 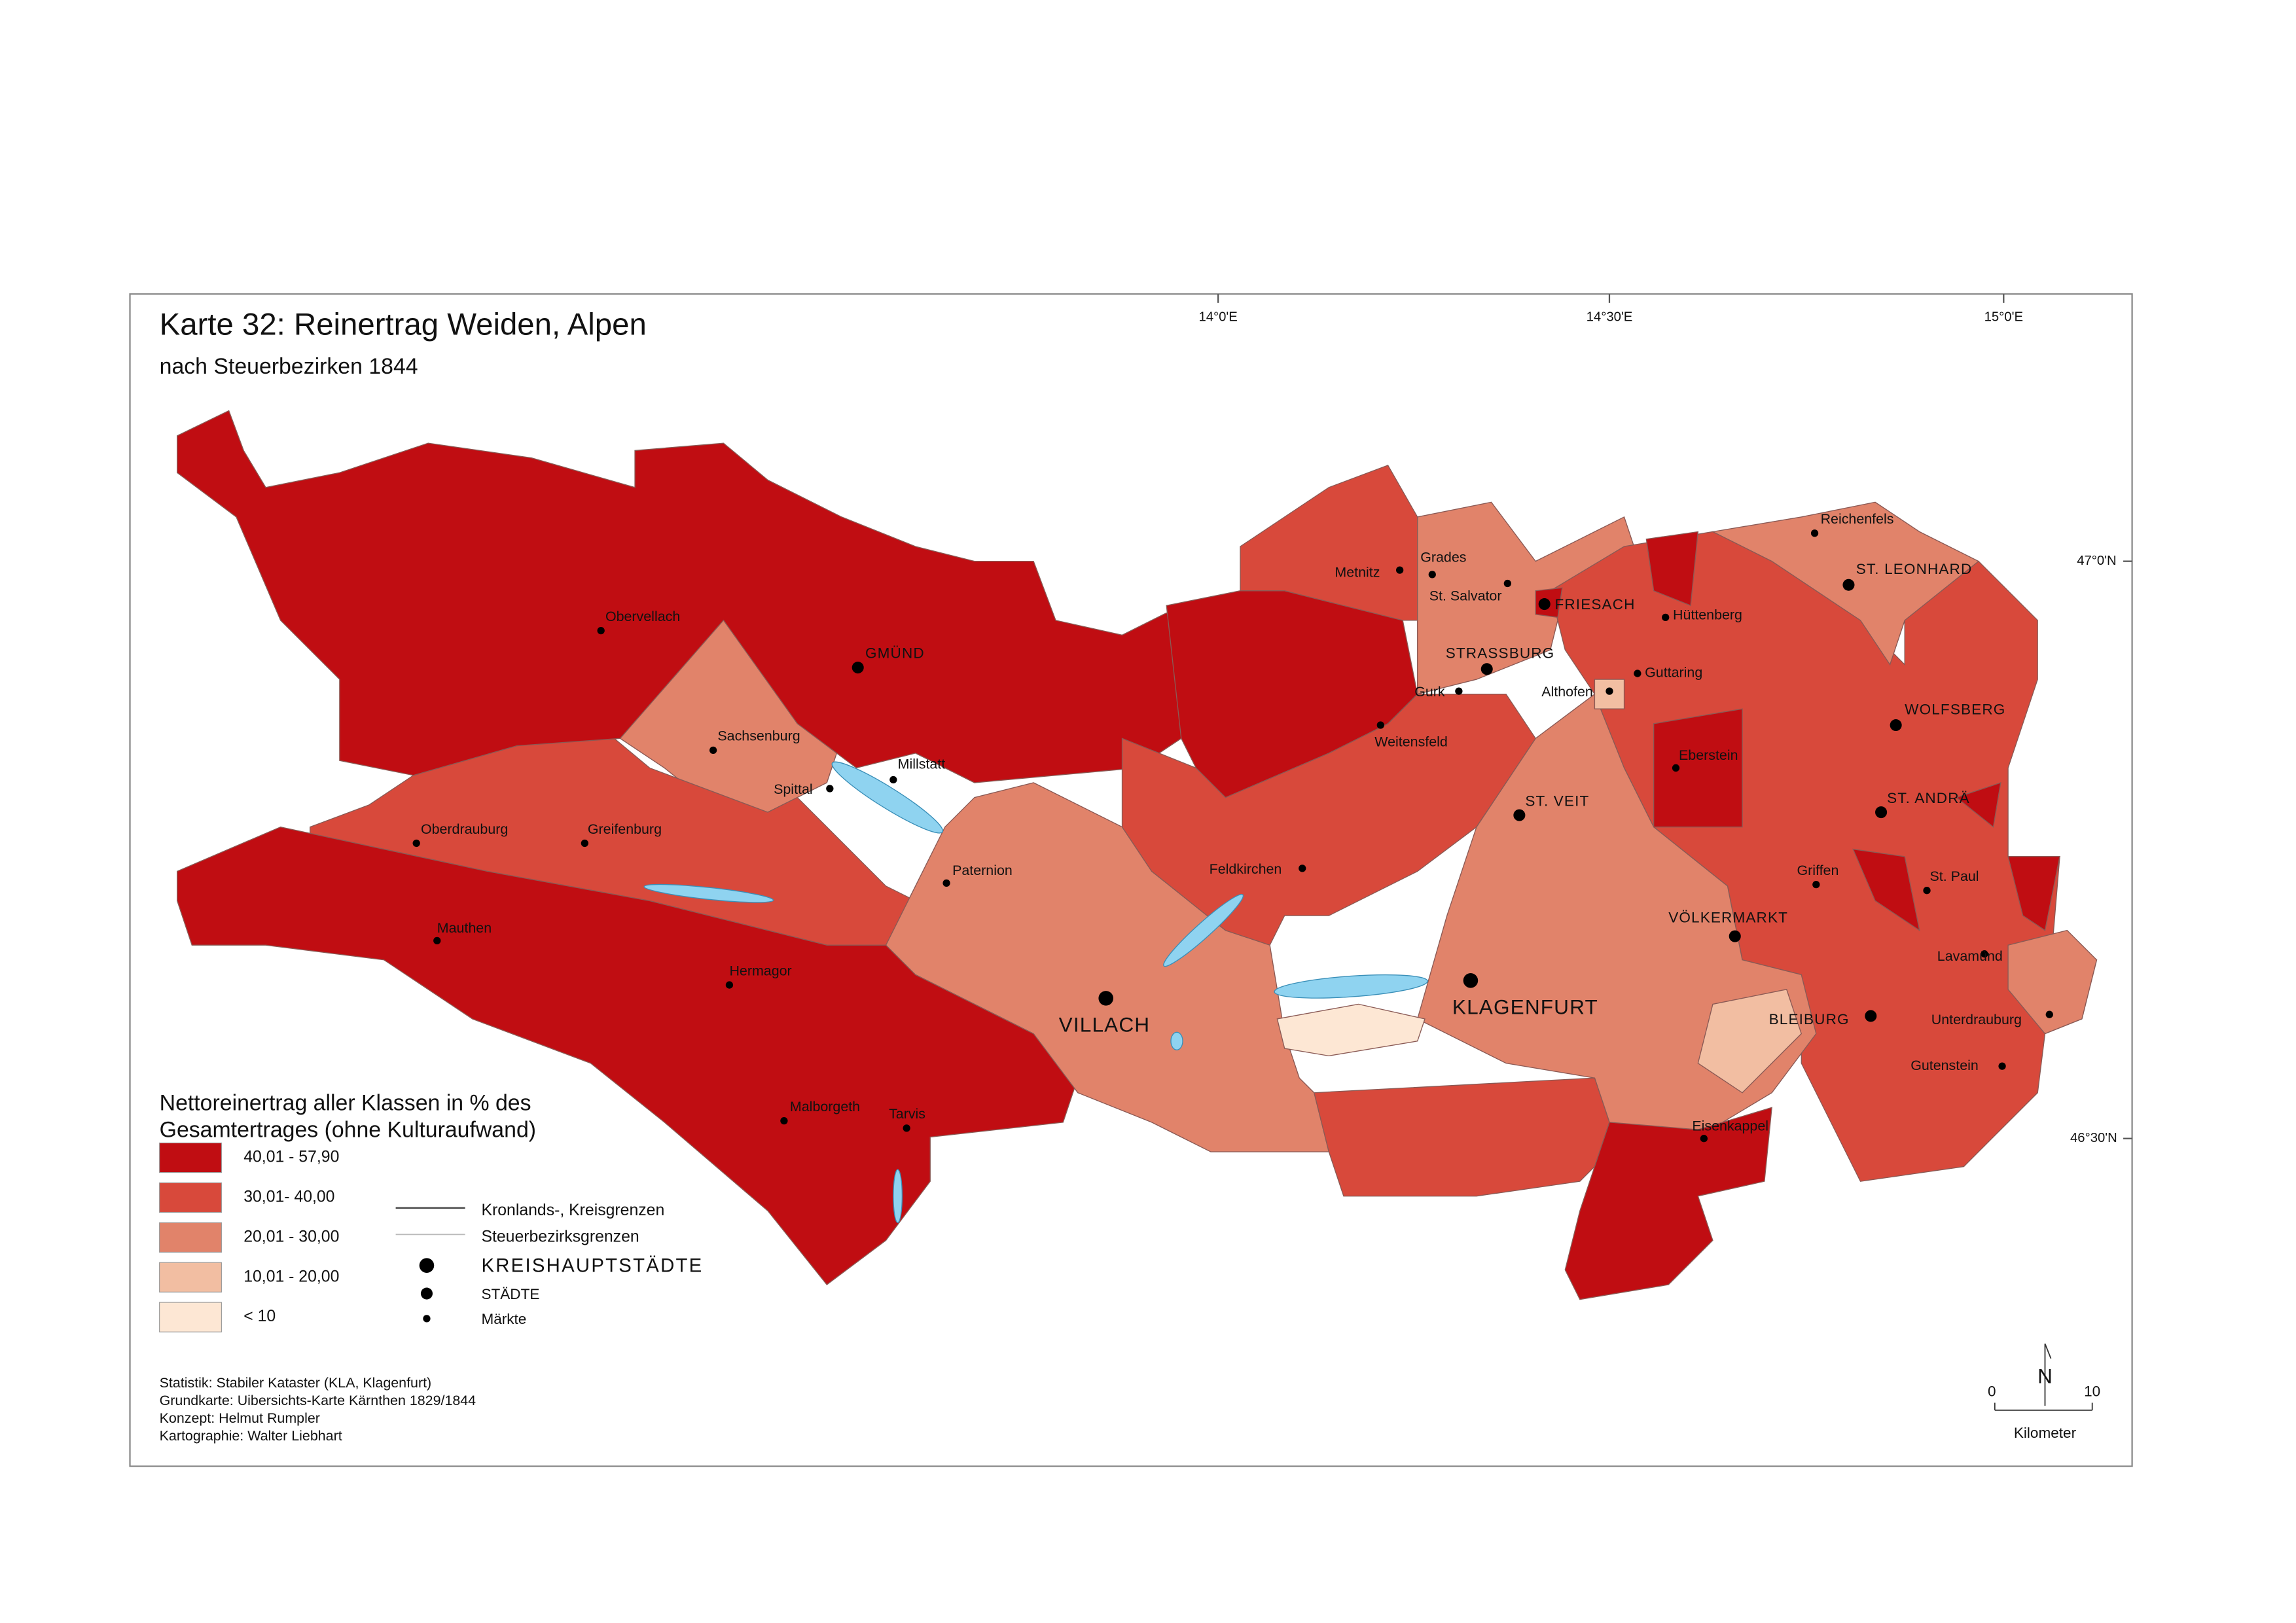 I want to click on markt-label: Lavamünd, so click(x=1970, y=956).